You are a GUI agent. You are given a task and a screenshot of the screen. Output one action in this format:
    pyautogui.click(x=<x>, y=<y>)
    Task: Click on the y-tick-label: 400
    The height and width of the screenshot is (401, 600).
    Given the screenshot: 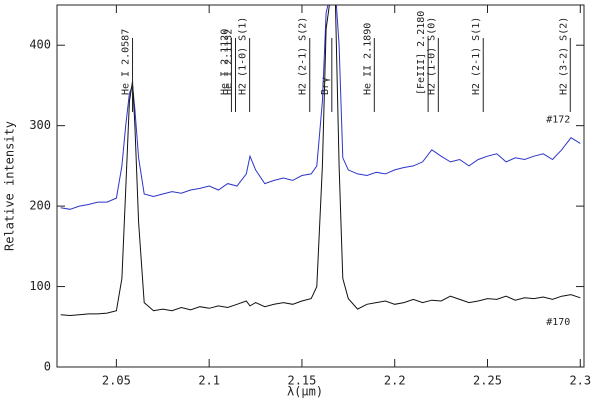 What is the action you would take?
    pyautogui.click(x=40, y=45)
    